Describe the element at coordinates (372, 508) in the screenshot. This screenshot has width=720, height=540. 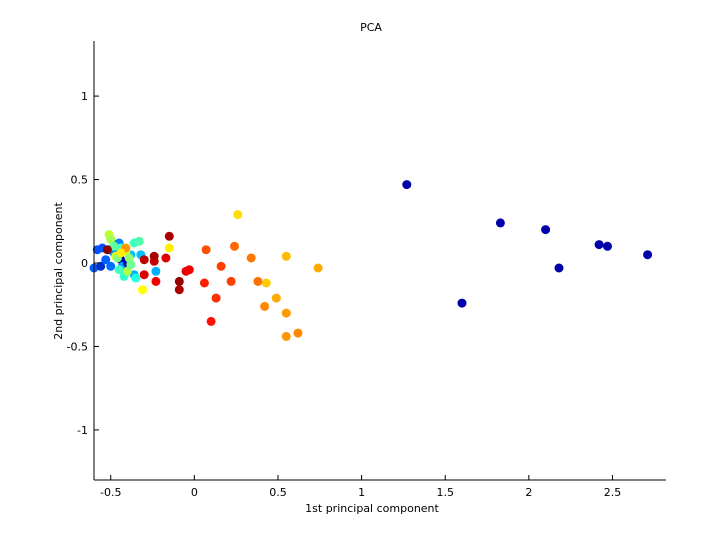
I see `x-axis-label: 1st principal component` at that location.